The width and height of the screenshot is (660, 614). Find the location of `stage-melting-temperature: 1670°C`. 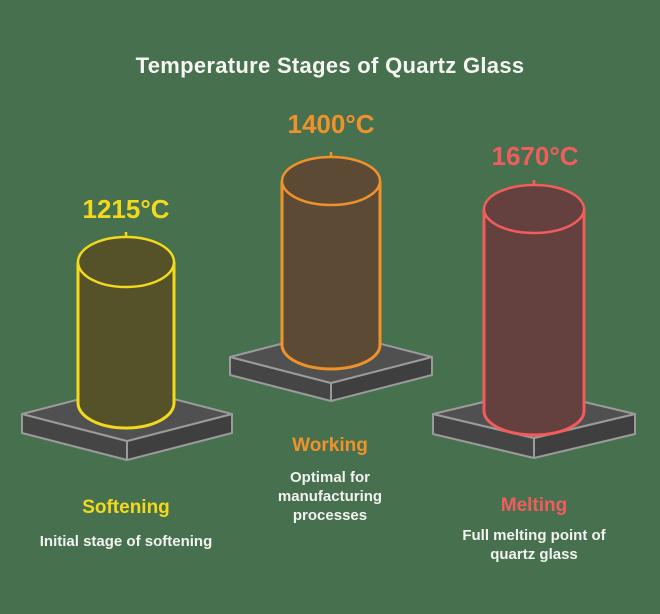

stage-melting-temperature: 1670°C is located at coordinates (535, 156).